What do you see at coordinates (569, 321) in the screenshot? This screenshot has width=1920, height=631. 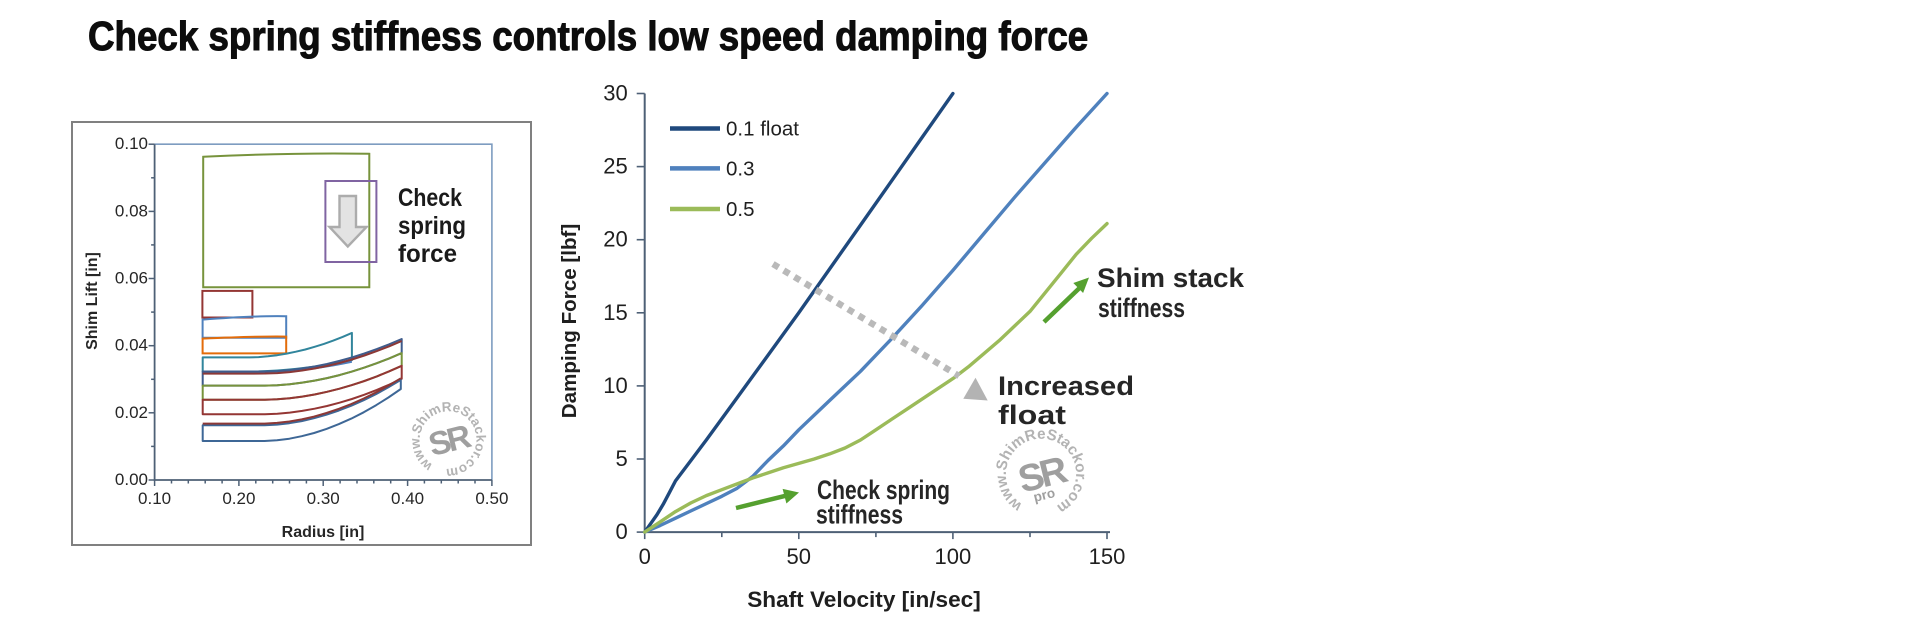 I see `svg-text: Damping Force [lbf]` at bounding box center [569, 321].